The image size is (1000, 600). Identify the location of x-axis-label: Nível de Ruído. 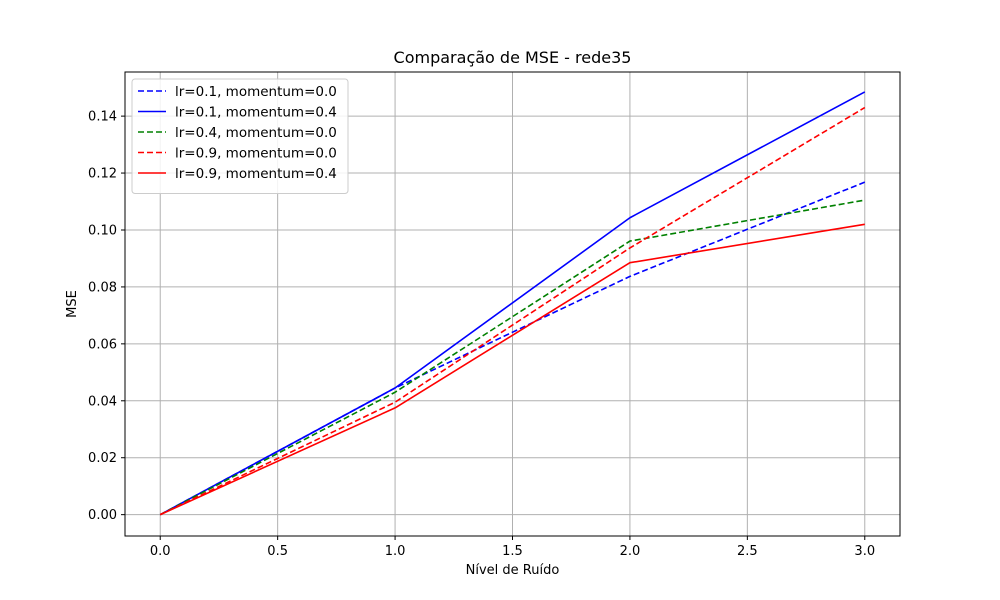
(513, 570).